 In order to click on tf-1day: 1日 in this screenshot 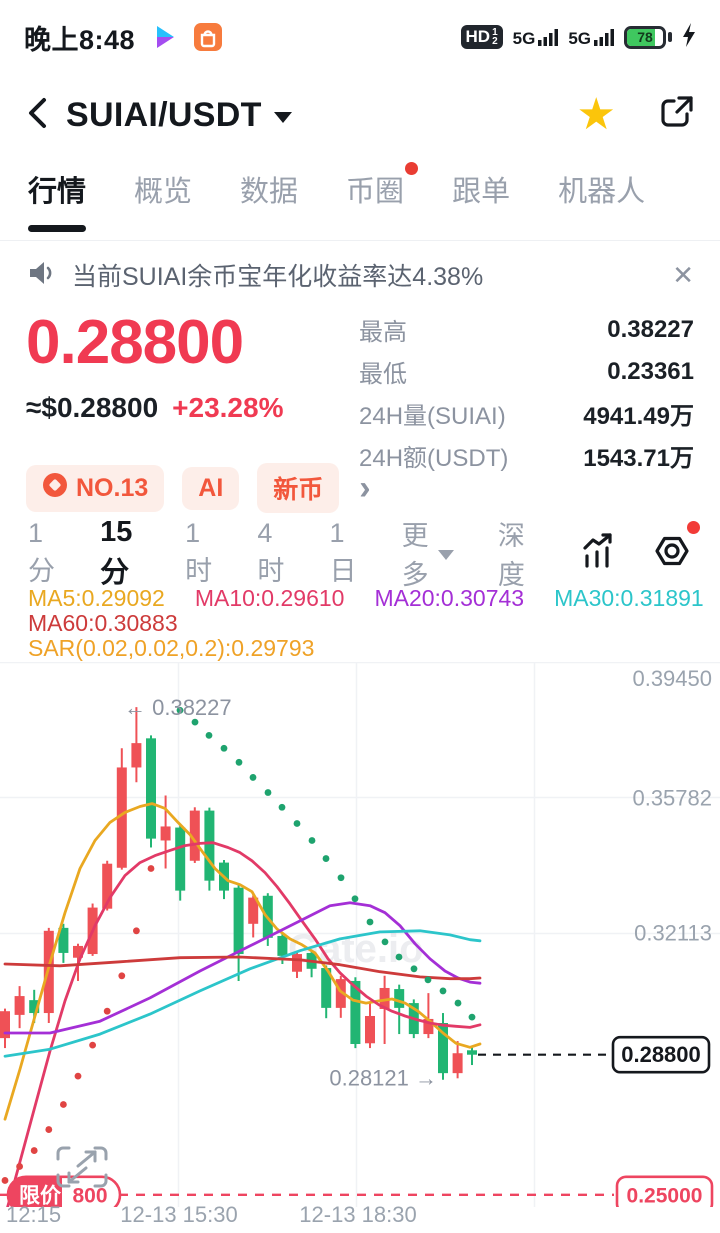, I will do `click(343, 553)`.